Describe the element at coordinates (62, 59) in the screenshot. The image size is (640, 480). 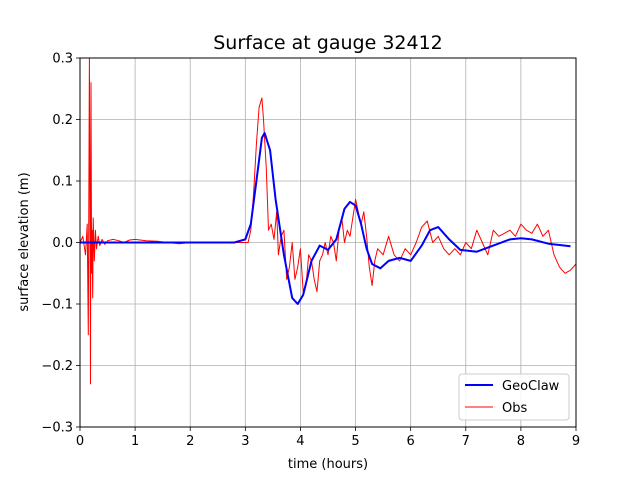
I see `y-tick-label: 0.3` at that location.